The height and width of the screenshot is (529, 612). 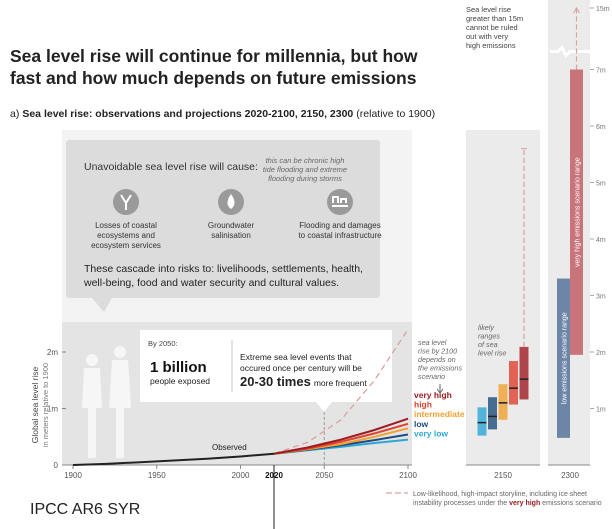 I want to click on legend-label: very low, so click(x=431, y=433).